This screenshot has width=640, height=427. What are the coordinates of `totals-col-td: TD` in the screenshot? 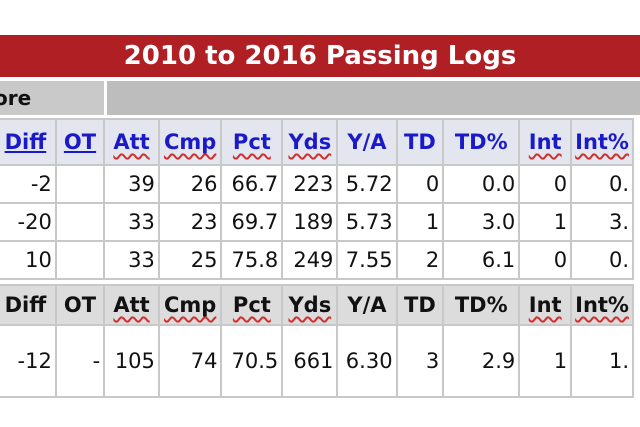 It's located at (420, 305).